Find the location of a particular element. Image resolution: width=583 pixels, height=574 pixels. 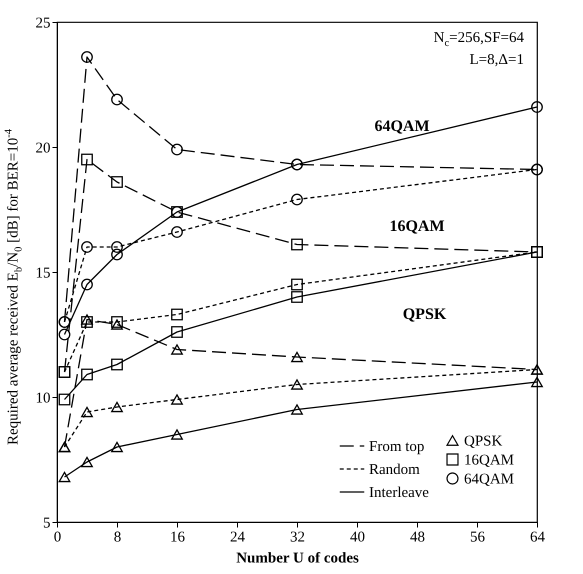

y-tick-label: 25 is located at coordinates (43, 24).